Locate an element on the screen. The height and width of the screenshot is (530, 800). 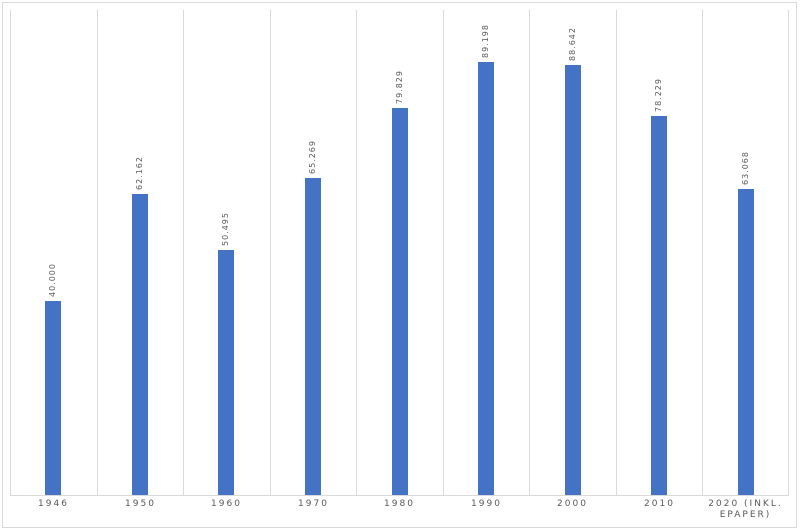
bar-1990 is located at coordinates (486, 278).